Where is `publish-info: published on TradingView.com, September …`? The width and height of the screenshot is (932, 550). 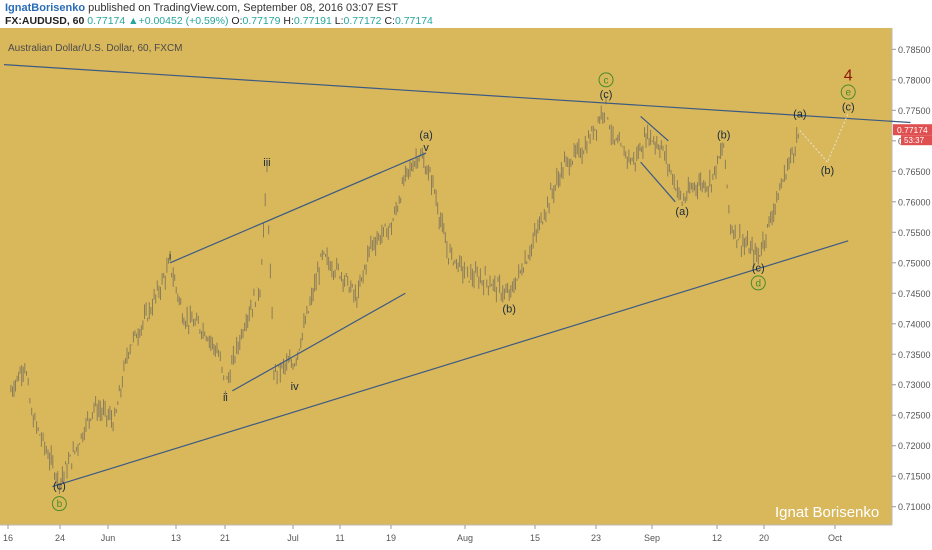
publish-info: published on TradingView.com, September … is located at coordinates (241, 8).